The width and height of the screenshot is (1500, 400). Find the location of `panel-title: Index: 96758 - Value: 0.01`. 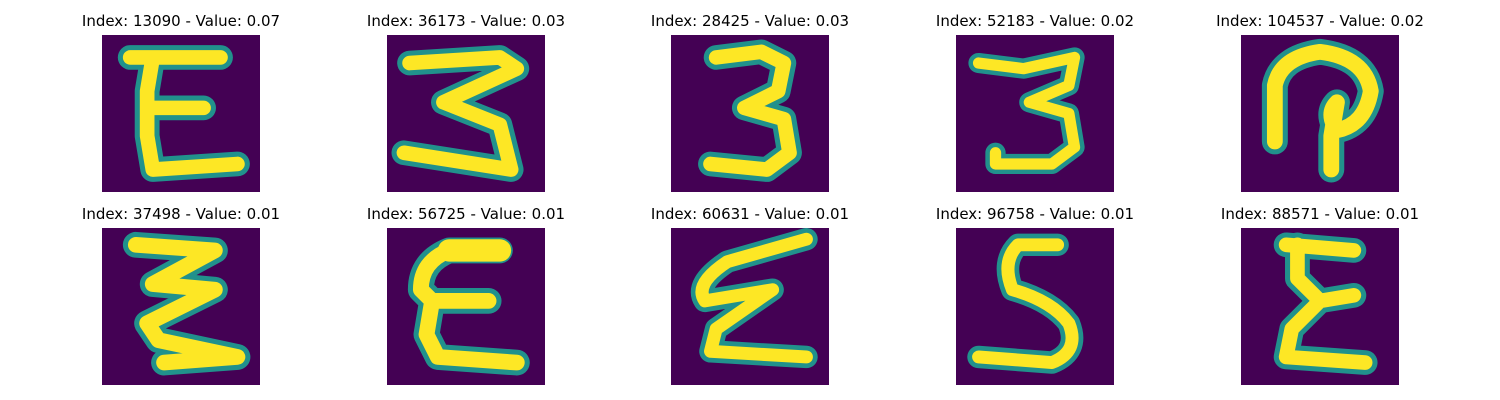

panel-title: Index: 96758 - Value: 0.01 is located at coordinates (1035, 214).